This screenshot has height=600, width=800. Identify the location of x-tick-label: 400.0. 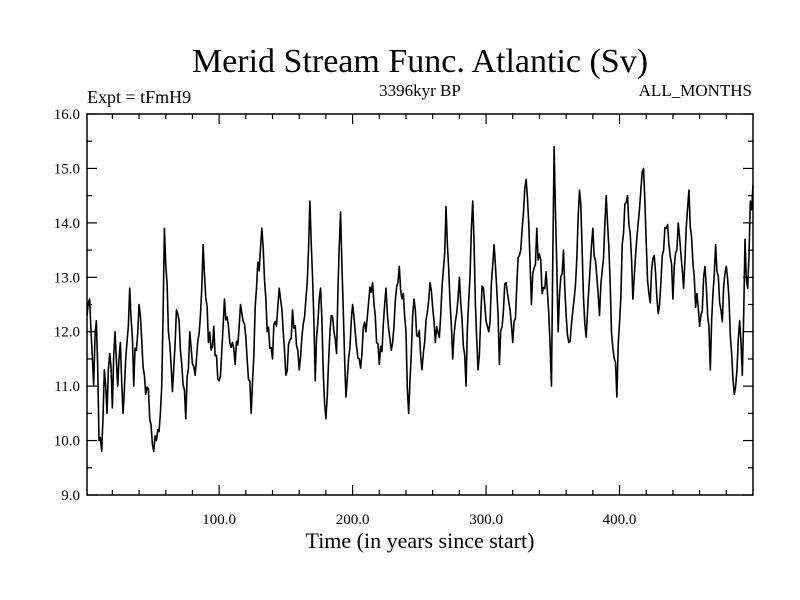
(620, 520).